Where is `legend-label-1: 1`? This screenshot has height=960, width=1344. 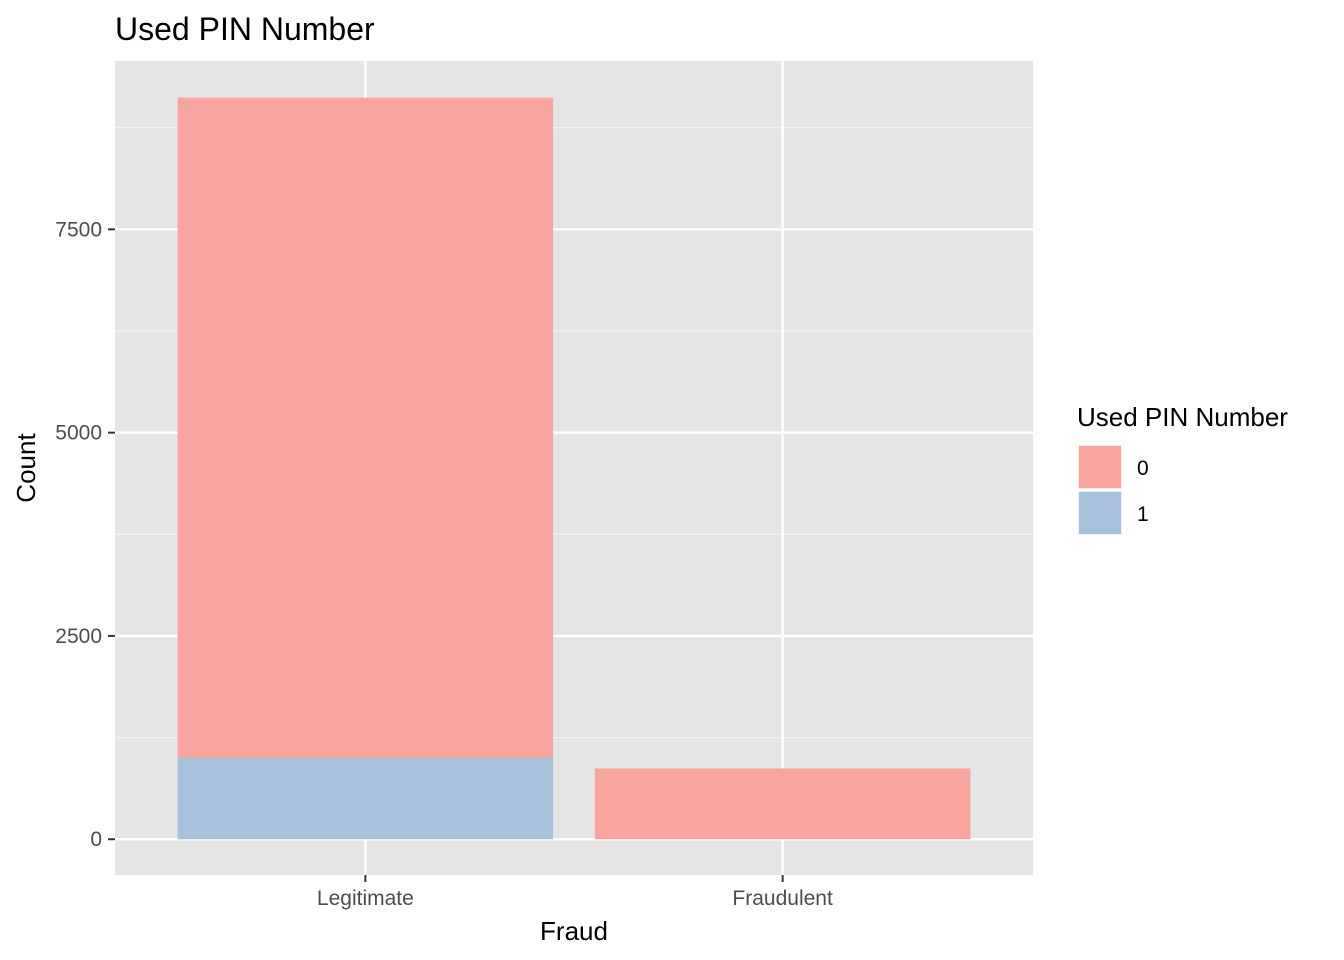 legend-label-1: 1 is located at coordinates (1143, 514).